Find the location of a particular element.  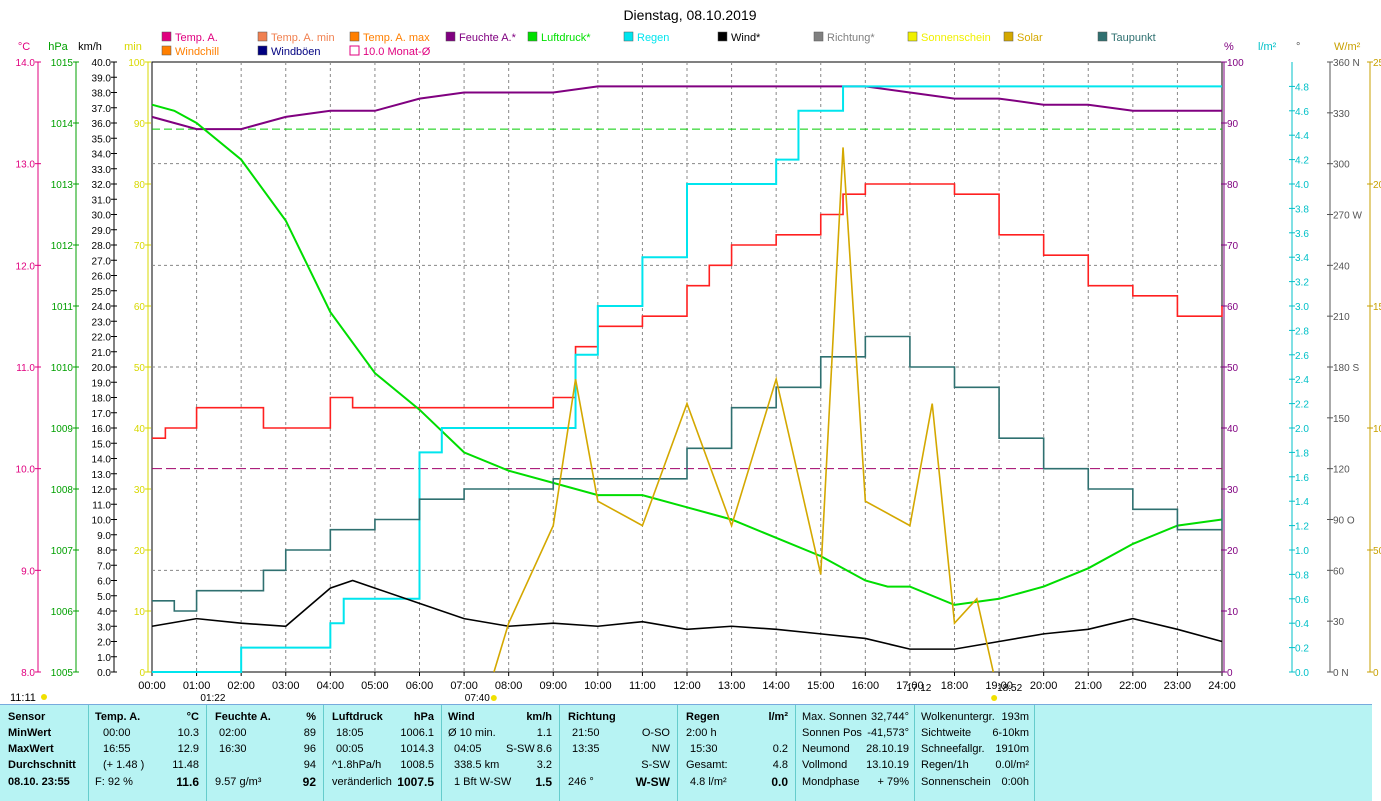

stats-empty-col is located at coordinates (1203, 753).